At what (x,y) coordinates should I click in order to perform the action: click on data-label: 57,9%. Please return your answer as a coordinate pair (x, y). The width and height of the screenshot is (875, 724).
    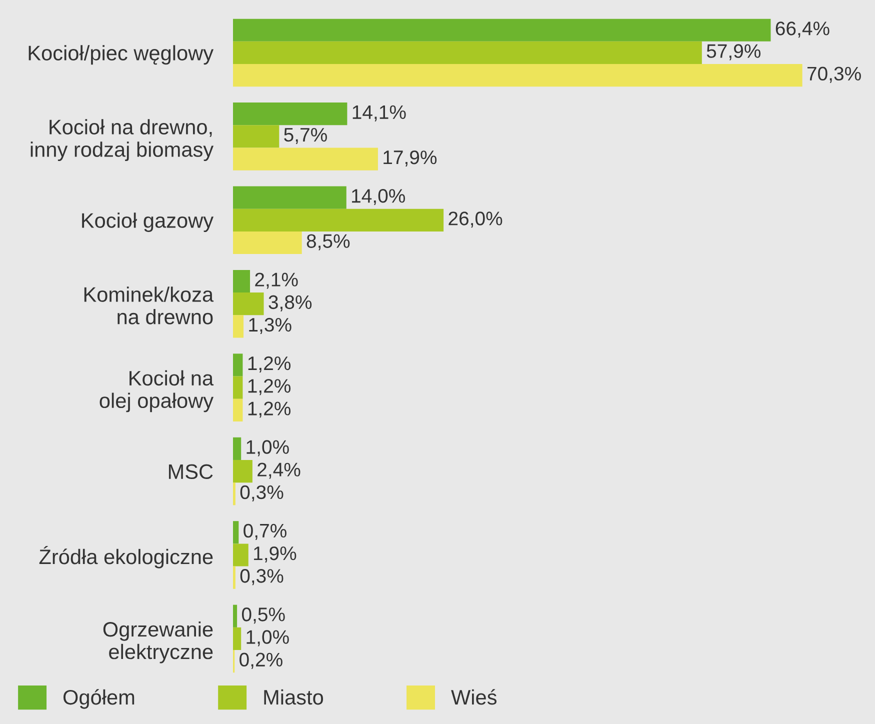
    Looking at the image, I should click on (733, 52).